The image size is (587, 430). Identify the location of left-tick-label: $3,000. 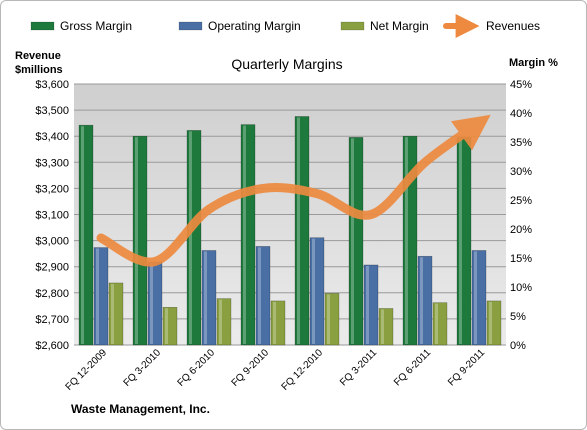
(52, 242).